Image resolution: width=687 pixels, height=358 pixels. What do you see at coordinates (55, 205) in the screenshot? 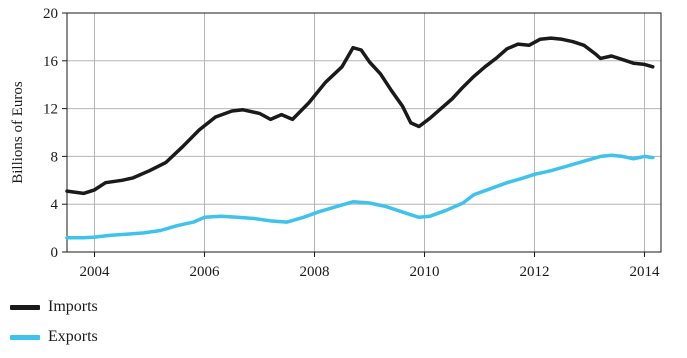
I see `y-tick-label: 4` at bounding box center [55, 205].